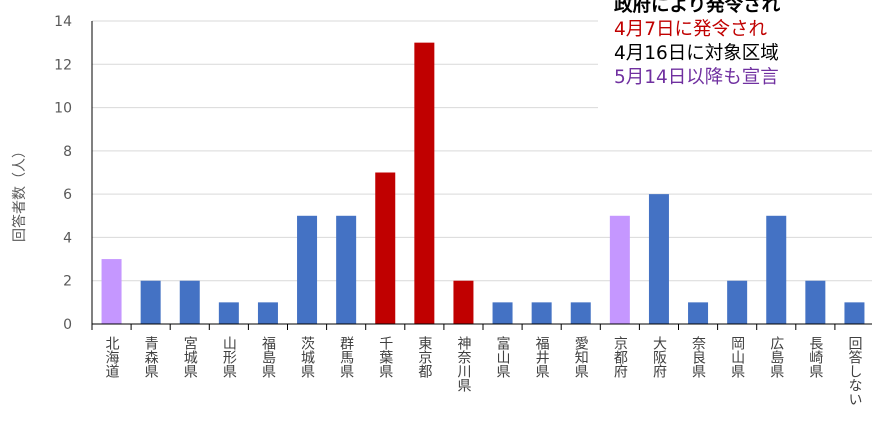 Image resolution: width=872 pixels, height=434 pixels. What do you see at coordinates (112, 357) in the screenshot?
I see `x-tick-label: 北海道` at bounding box center [112, 357].